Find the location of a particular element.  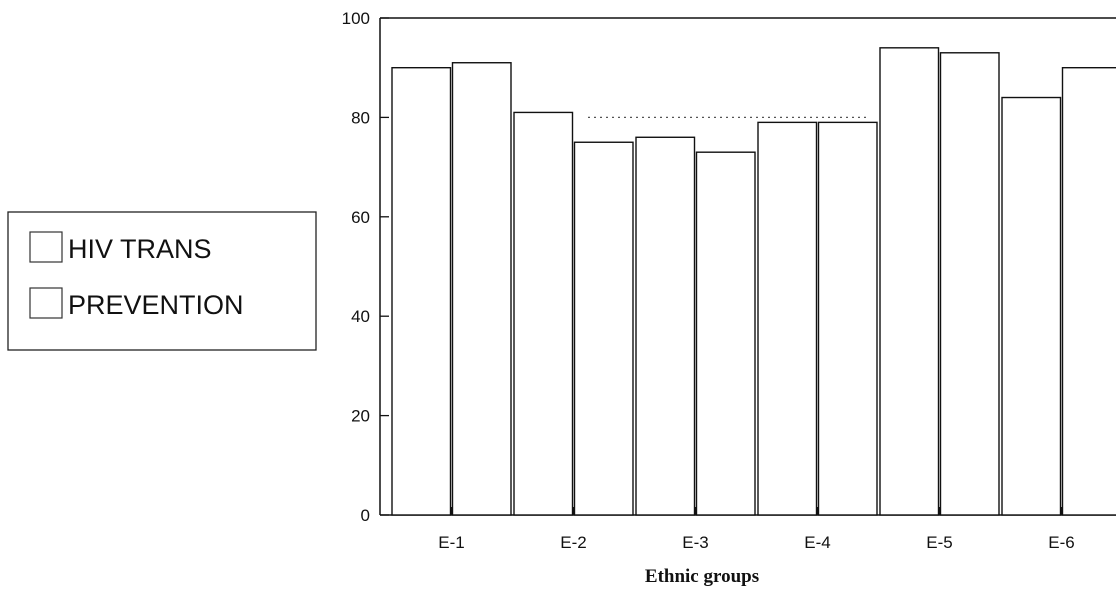

x-axis-title: Ethnic groups is located at coordinates (702, 576).